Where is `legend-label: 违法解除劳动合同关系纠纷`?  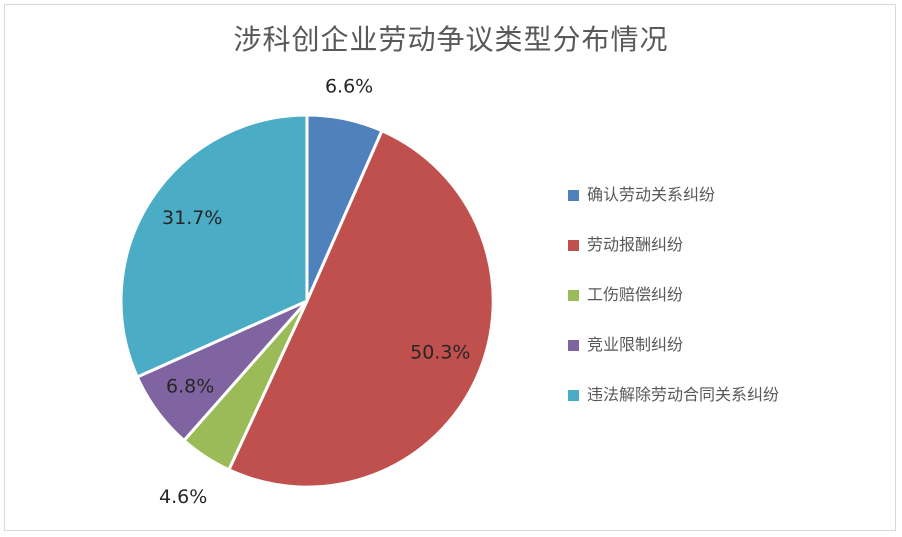 legend-label: 违法解除劳动合同关系纠纷 is located at coordinates (683, 394).